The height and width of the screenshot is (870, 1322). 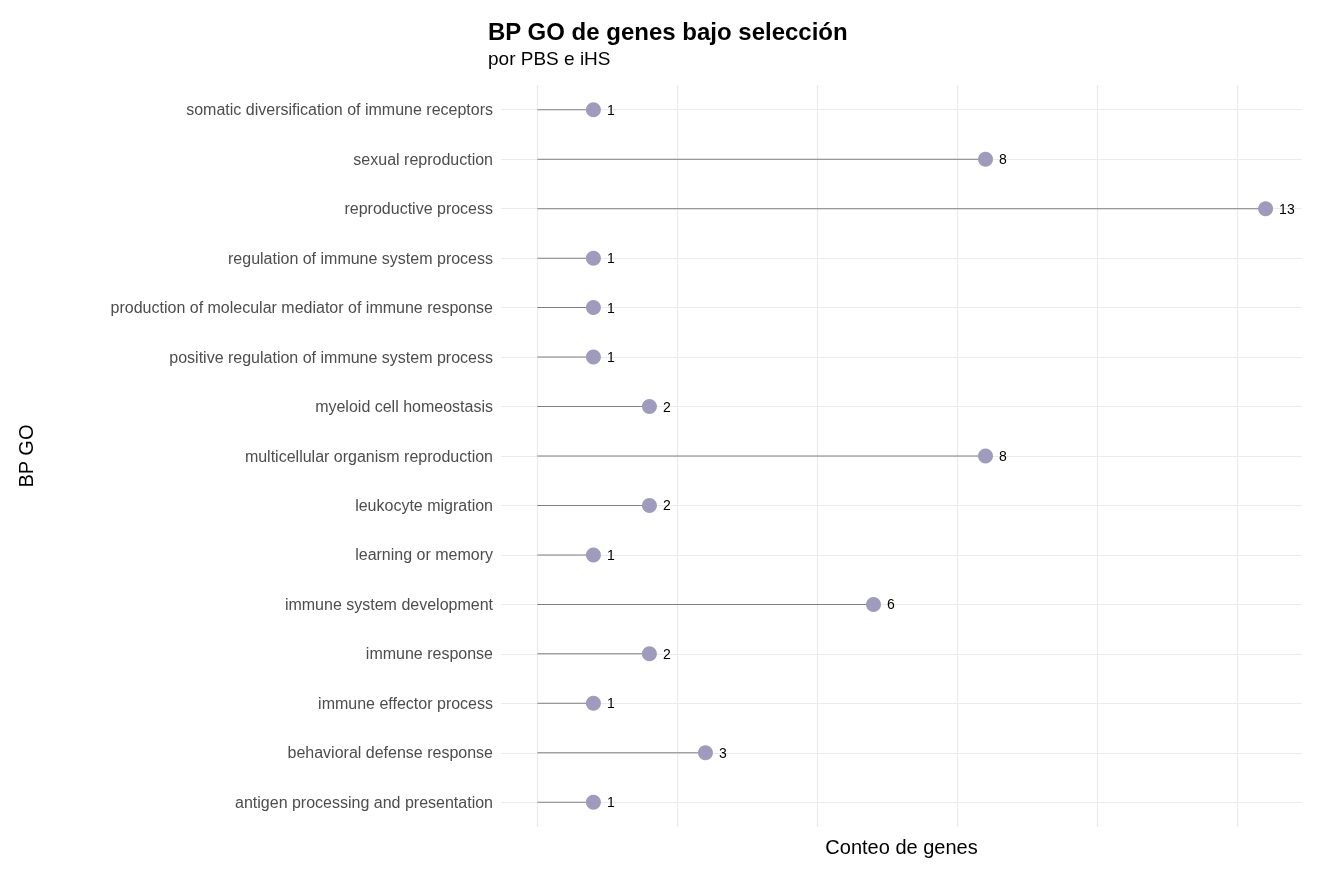 What do you see at coordinates (901, 847) in the screenshot?
I see `x-axis-title: Conteo de genes` at bounding box center [901, 847].